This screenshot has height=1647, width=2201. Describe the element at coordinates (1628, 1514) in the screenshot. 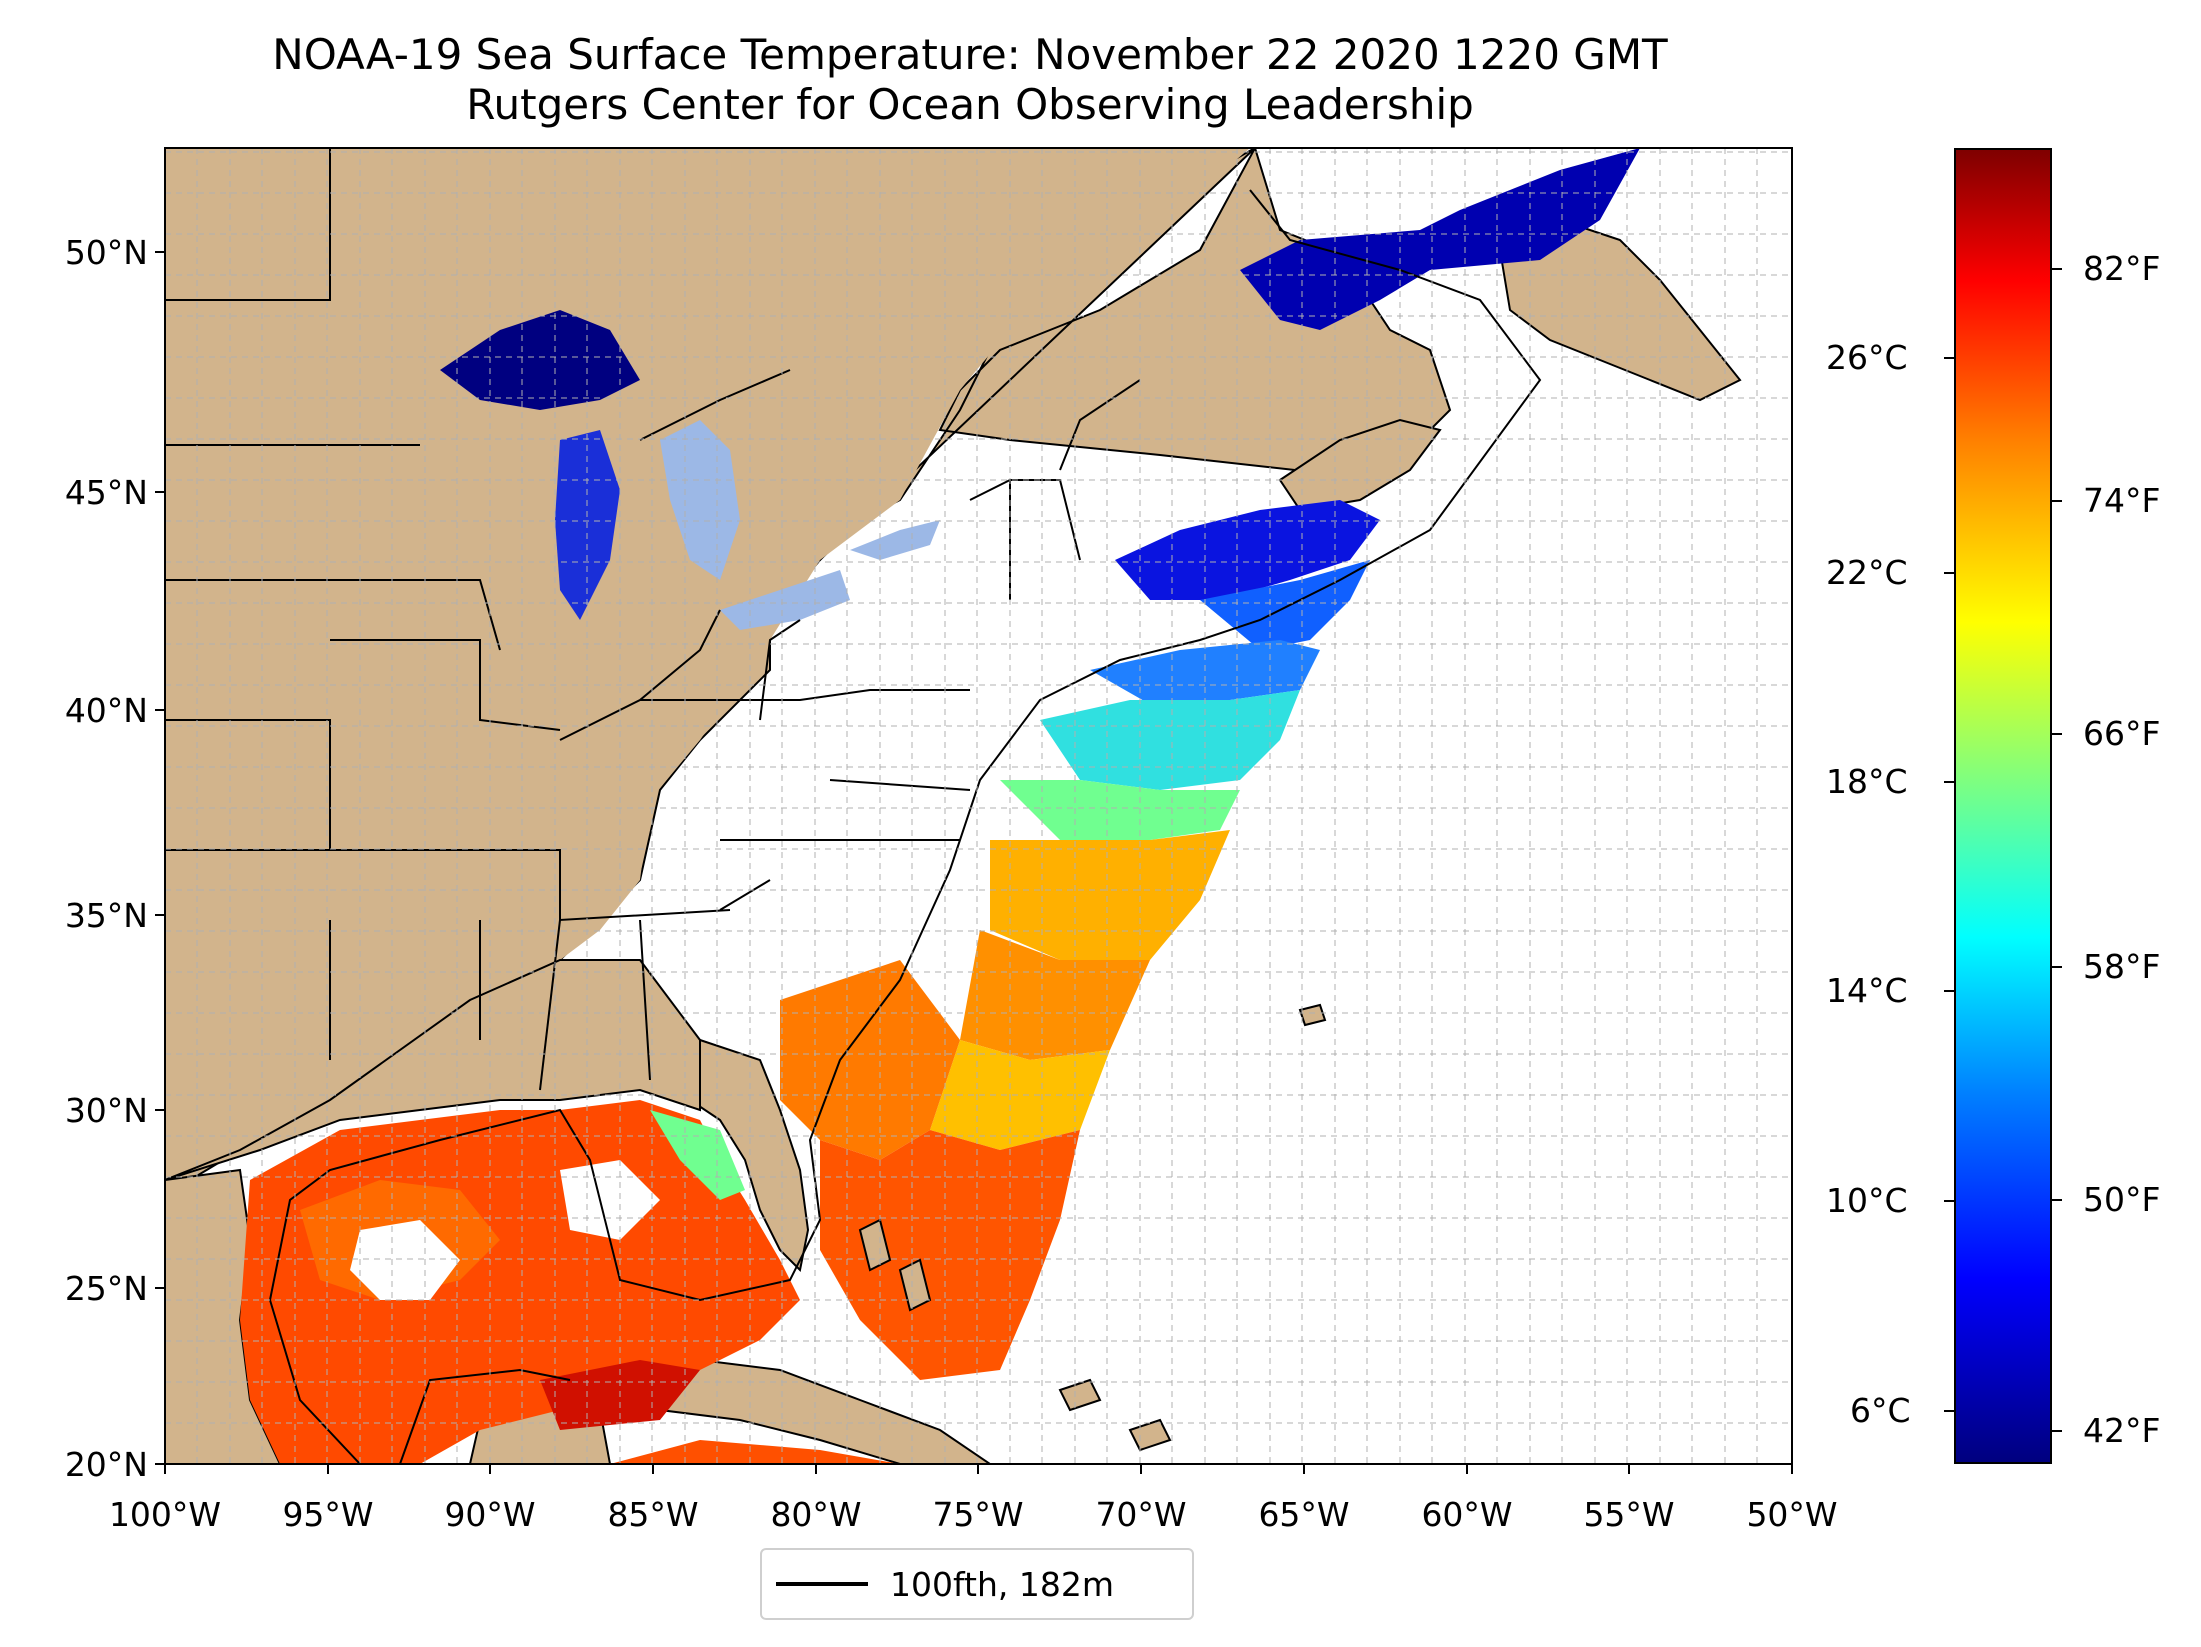

I see `lon-tick-label: 55°W` at that location.